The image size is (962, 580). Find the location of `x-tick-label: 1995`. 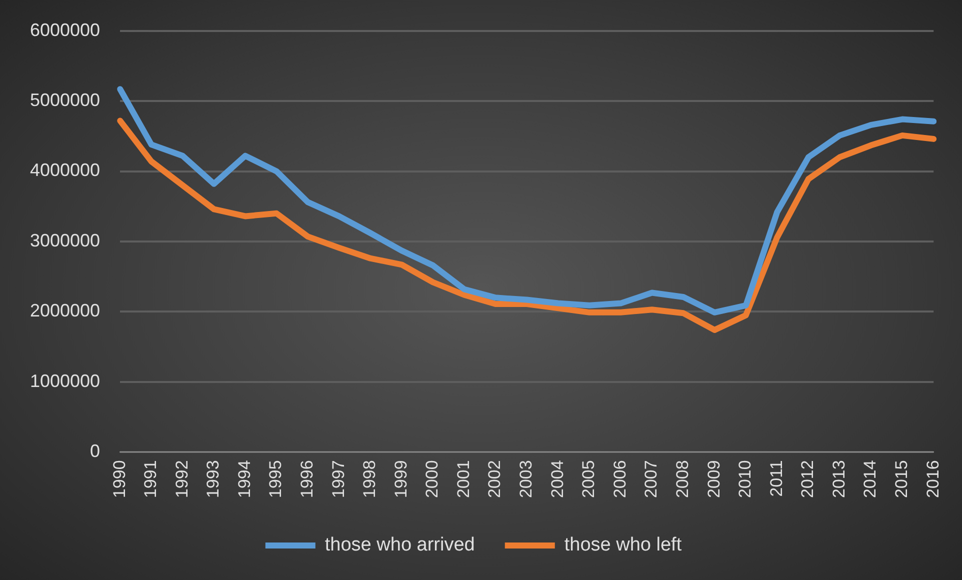

x-tick-label: 1995 is located at coordinates (276, 479).